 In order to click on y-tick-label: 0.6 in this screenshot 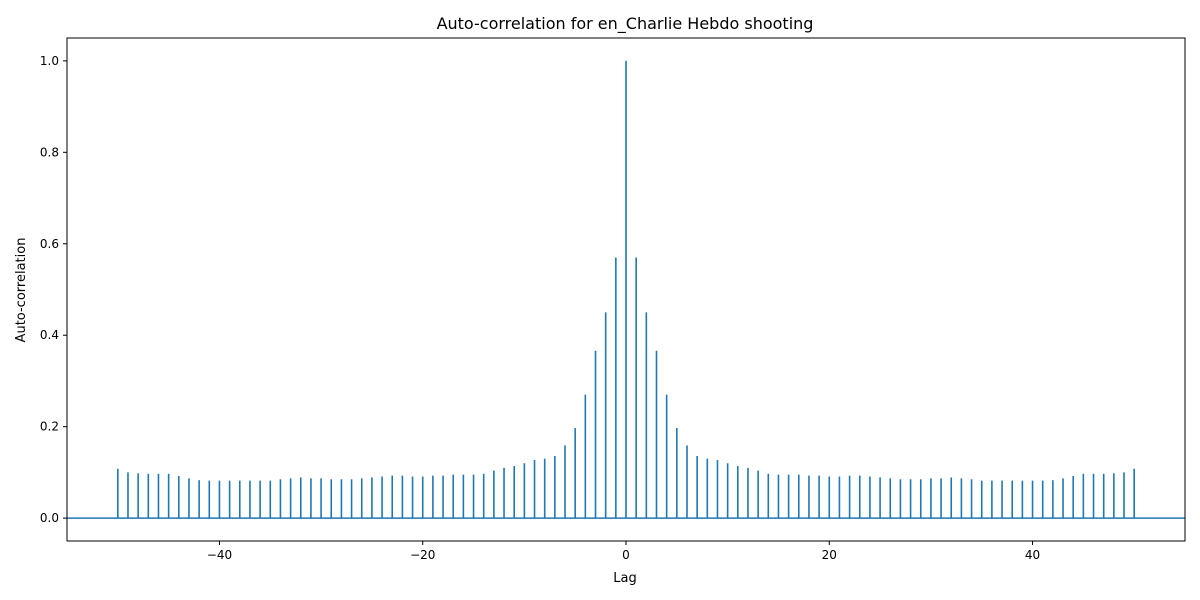, I will do `click(49, 244)`.